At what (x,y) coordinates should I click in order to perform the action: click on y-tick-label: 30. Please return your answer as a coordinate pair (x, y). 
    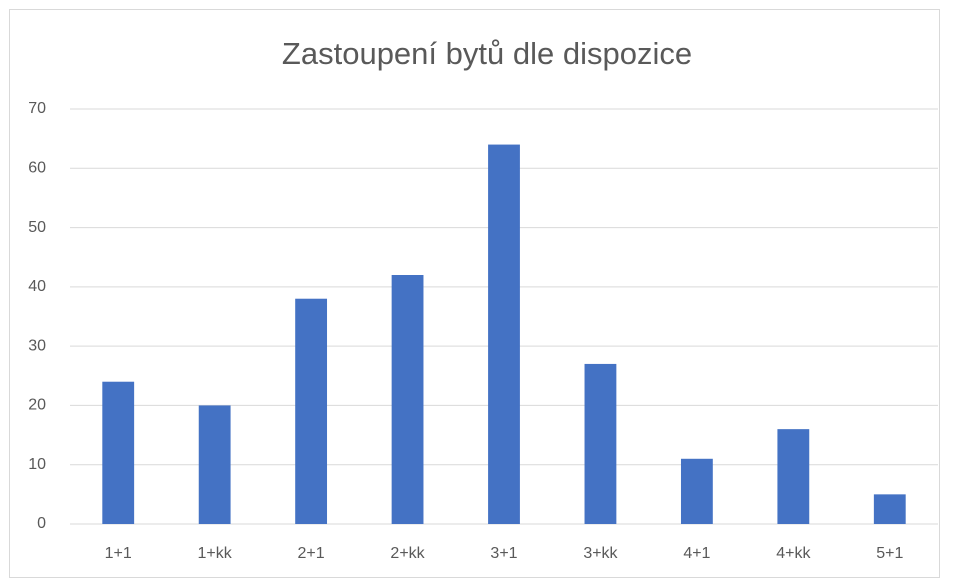
    Looking at the image, I should click on (37, 345).